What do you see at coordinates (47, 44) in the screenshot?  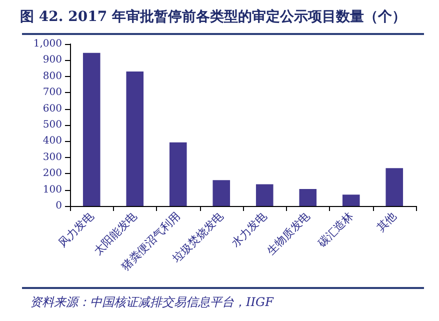 I see `y-tick-label: 1,000` at bounding box center [47, 44].